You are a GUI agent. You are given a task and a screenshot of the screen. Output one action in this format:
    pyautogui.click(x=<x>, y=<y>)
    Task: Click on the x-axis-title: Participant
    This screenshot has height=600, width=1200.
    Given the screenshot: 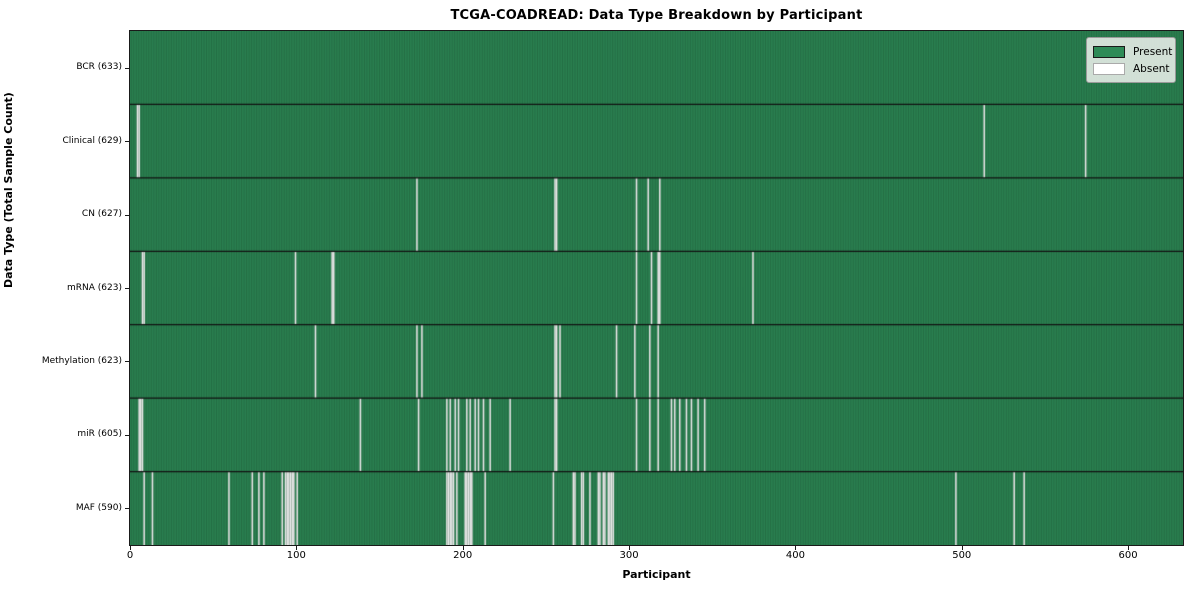 What is the action you would take?
    pyautogui.click(x=656, y=574)
    